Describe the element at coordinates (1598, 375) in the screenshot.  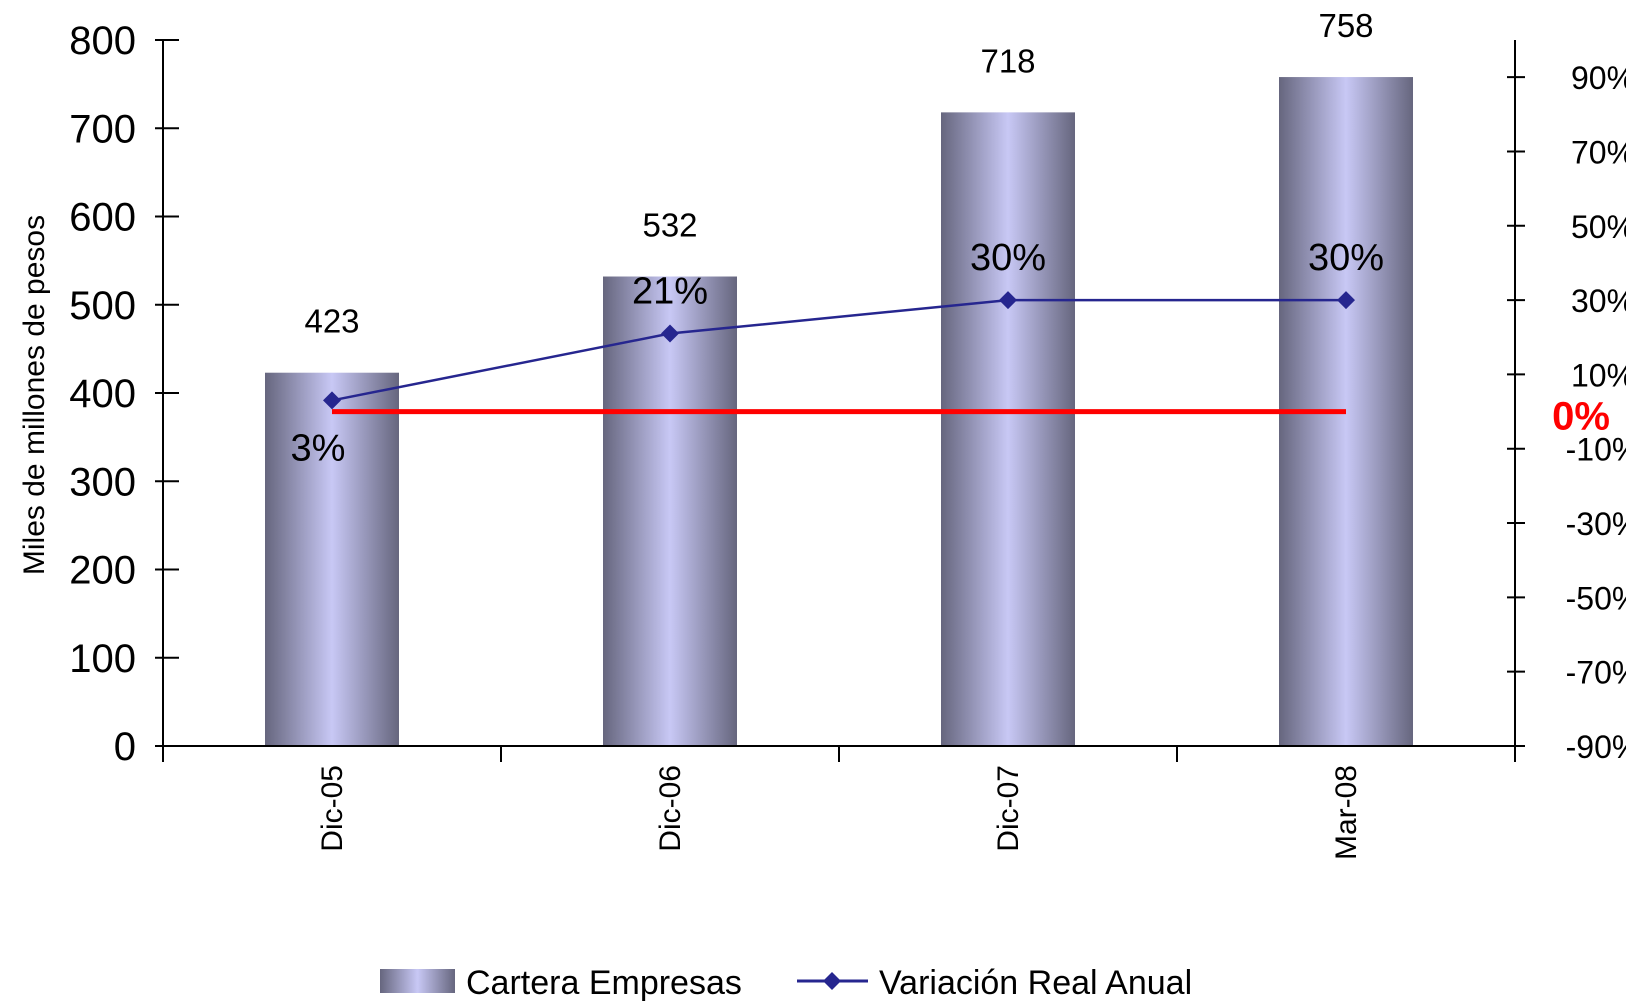
I see `right-tick-label: 10%` at that location.